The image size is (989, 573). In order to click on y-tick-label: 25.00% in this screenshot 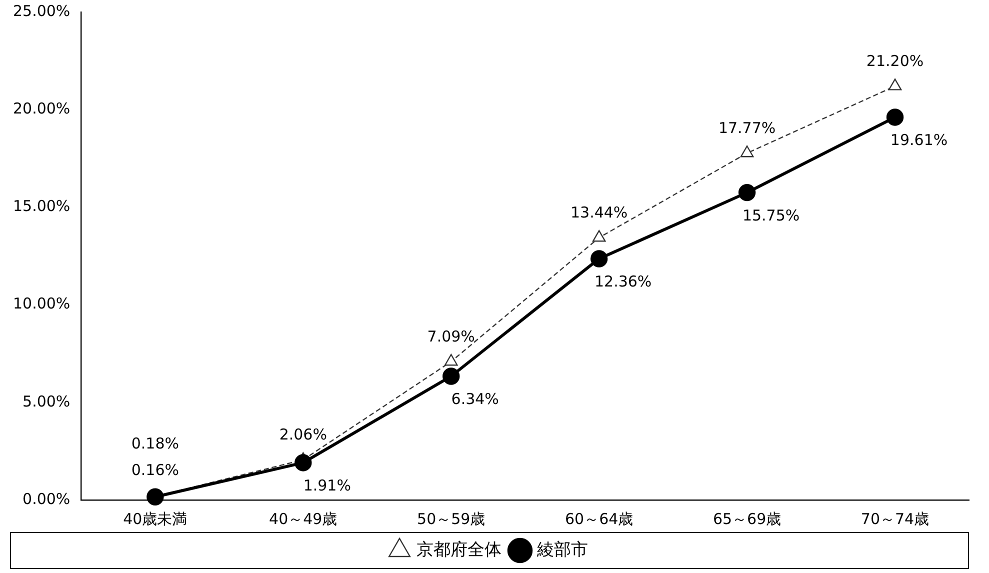, I will do `click(41, 11)`.